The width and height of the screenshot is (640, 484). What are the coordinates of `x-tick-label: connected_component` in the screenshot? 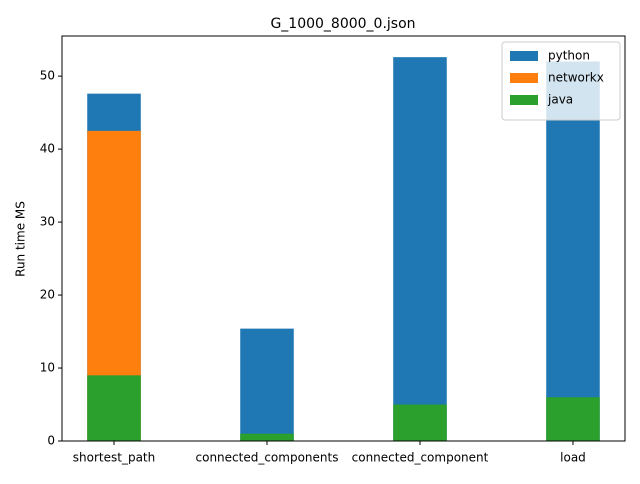 It's located at (420, 458).